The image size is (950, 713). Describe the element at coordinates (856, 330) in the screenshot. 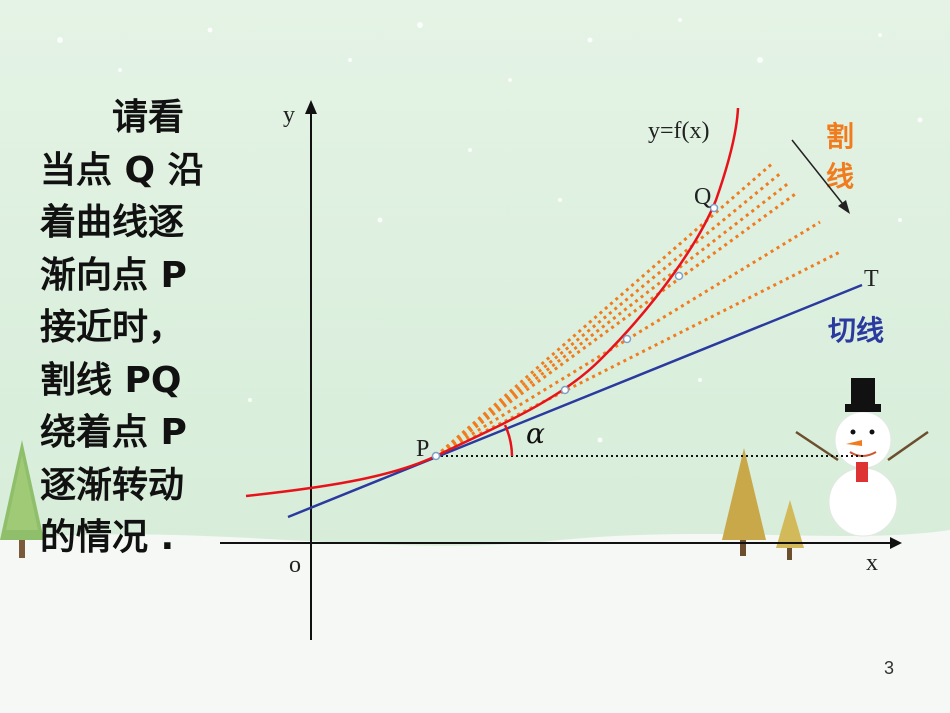

I see `tangent-label: 切线` at that location.